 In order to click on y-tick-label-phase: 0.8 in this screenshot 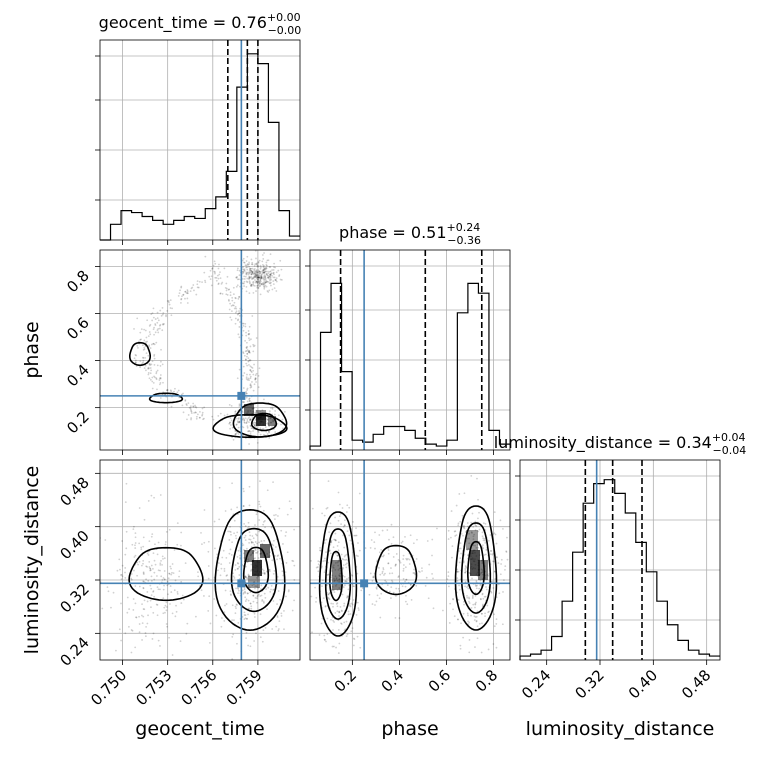, I will do `click(78, 282)`.